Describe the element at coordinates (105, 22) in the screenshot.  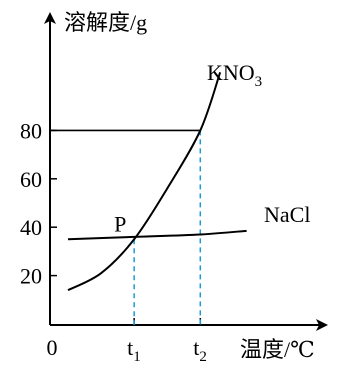
I see `y-axis-label: 溶解度/g` at that location.